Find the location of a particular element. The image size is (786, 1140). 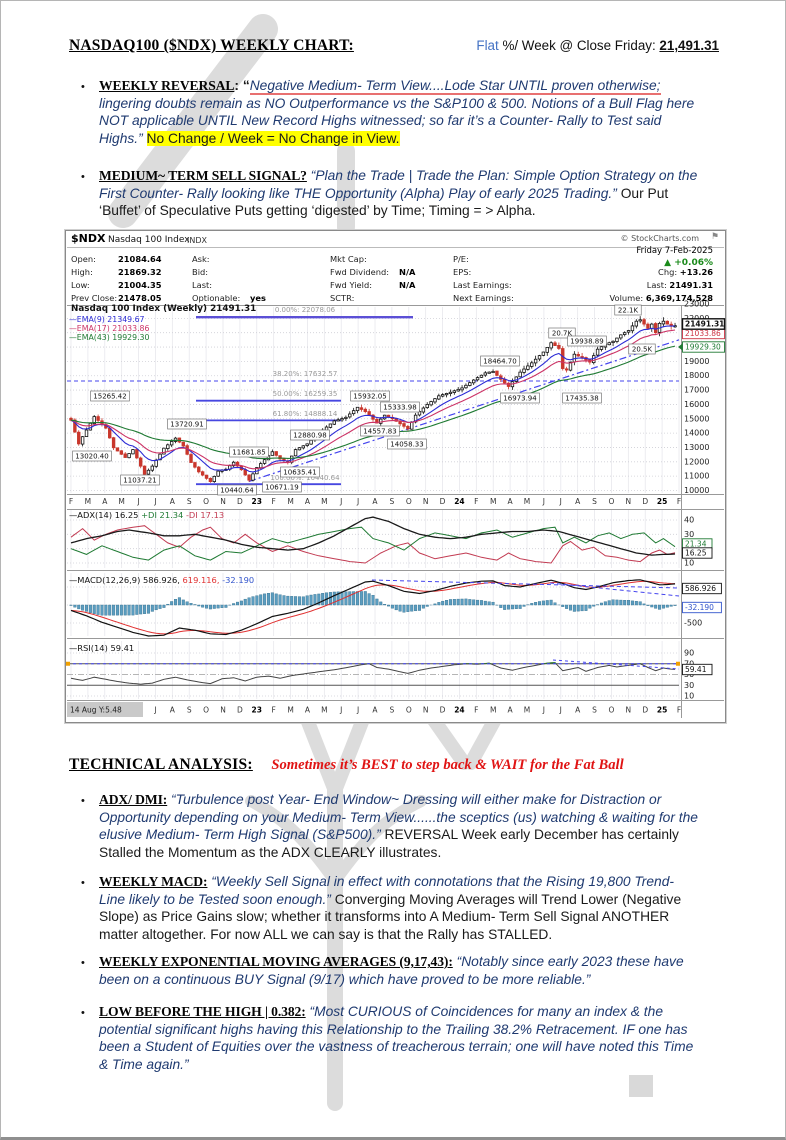

svg-text: 11681.85 is located at coordinates (248, 453).